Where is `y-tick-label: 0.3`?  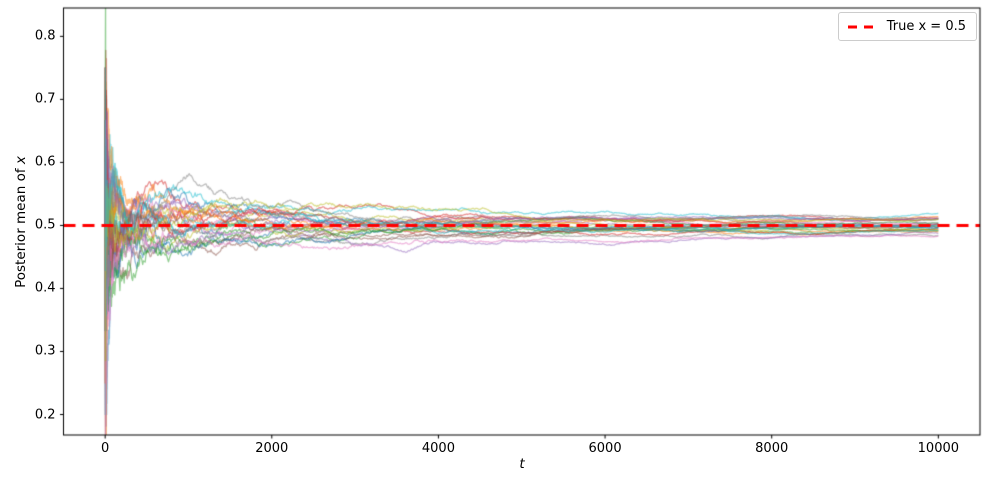
y-tick-label: 0.3 is located at coordinates (45, 351).